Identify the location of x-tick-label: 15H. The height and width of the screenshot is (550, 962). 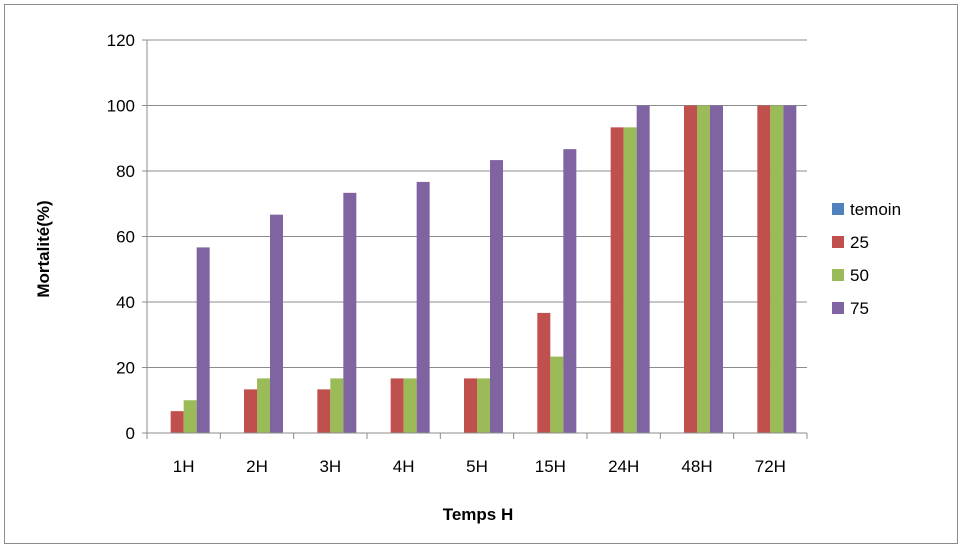
(550, 466).